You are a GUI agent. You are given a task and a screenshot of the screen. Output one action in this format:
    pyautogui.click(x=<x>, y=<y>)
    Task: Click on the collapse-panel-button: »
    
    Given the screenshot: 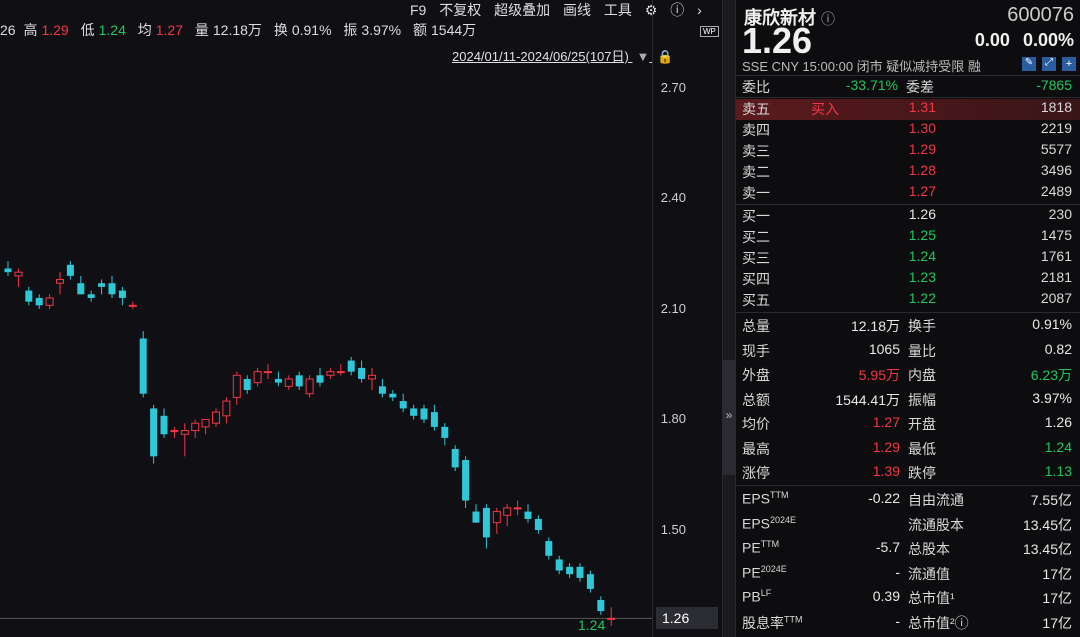 What is the action you would take?
    pyautogui.click(x=729, y=417)
    